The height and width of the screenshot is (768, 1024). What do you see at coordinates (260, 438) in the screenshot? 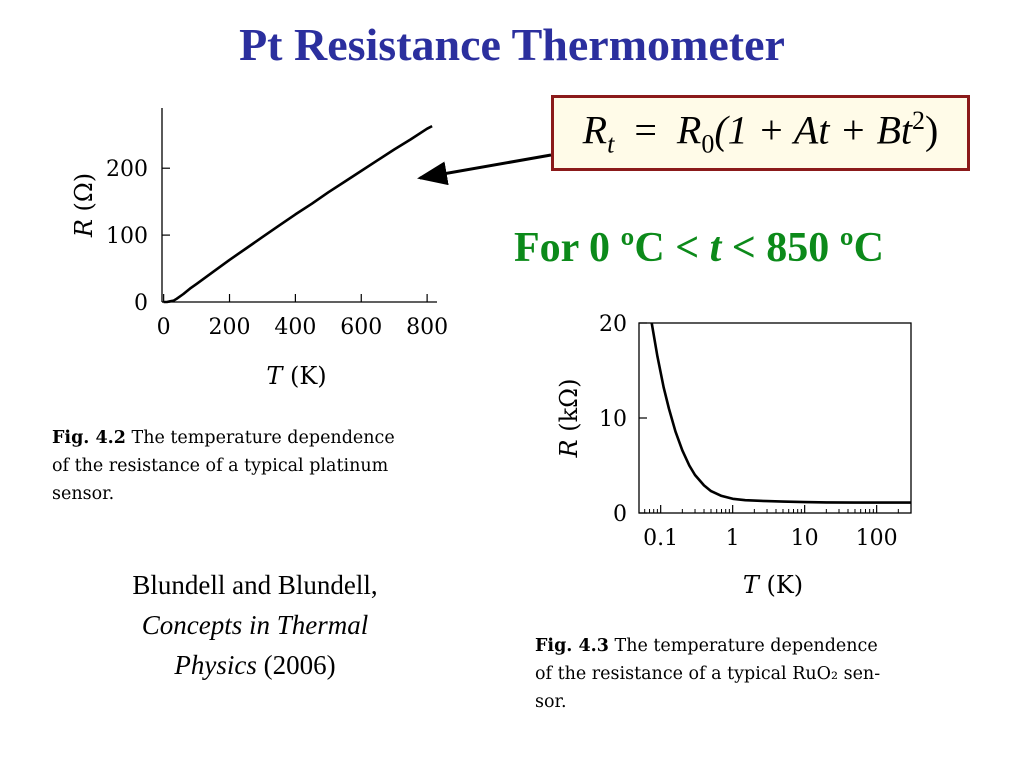
I see `fig42-line1: The temperature dependence` at bounding box center [260, 438].